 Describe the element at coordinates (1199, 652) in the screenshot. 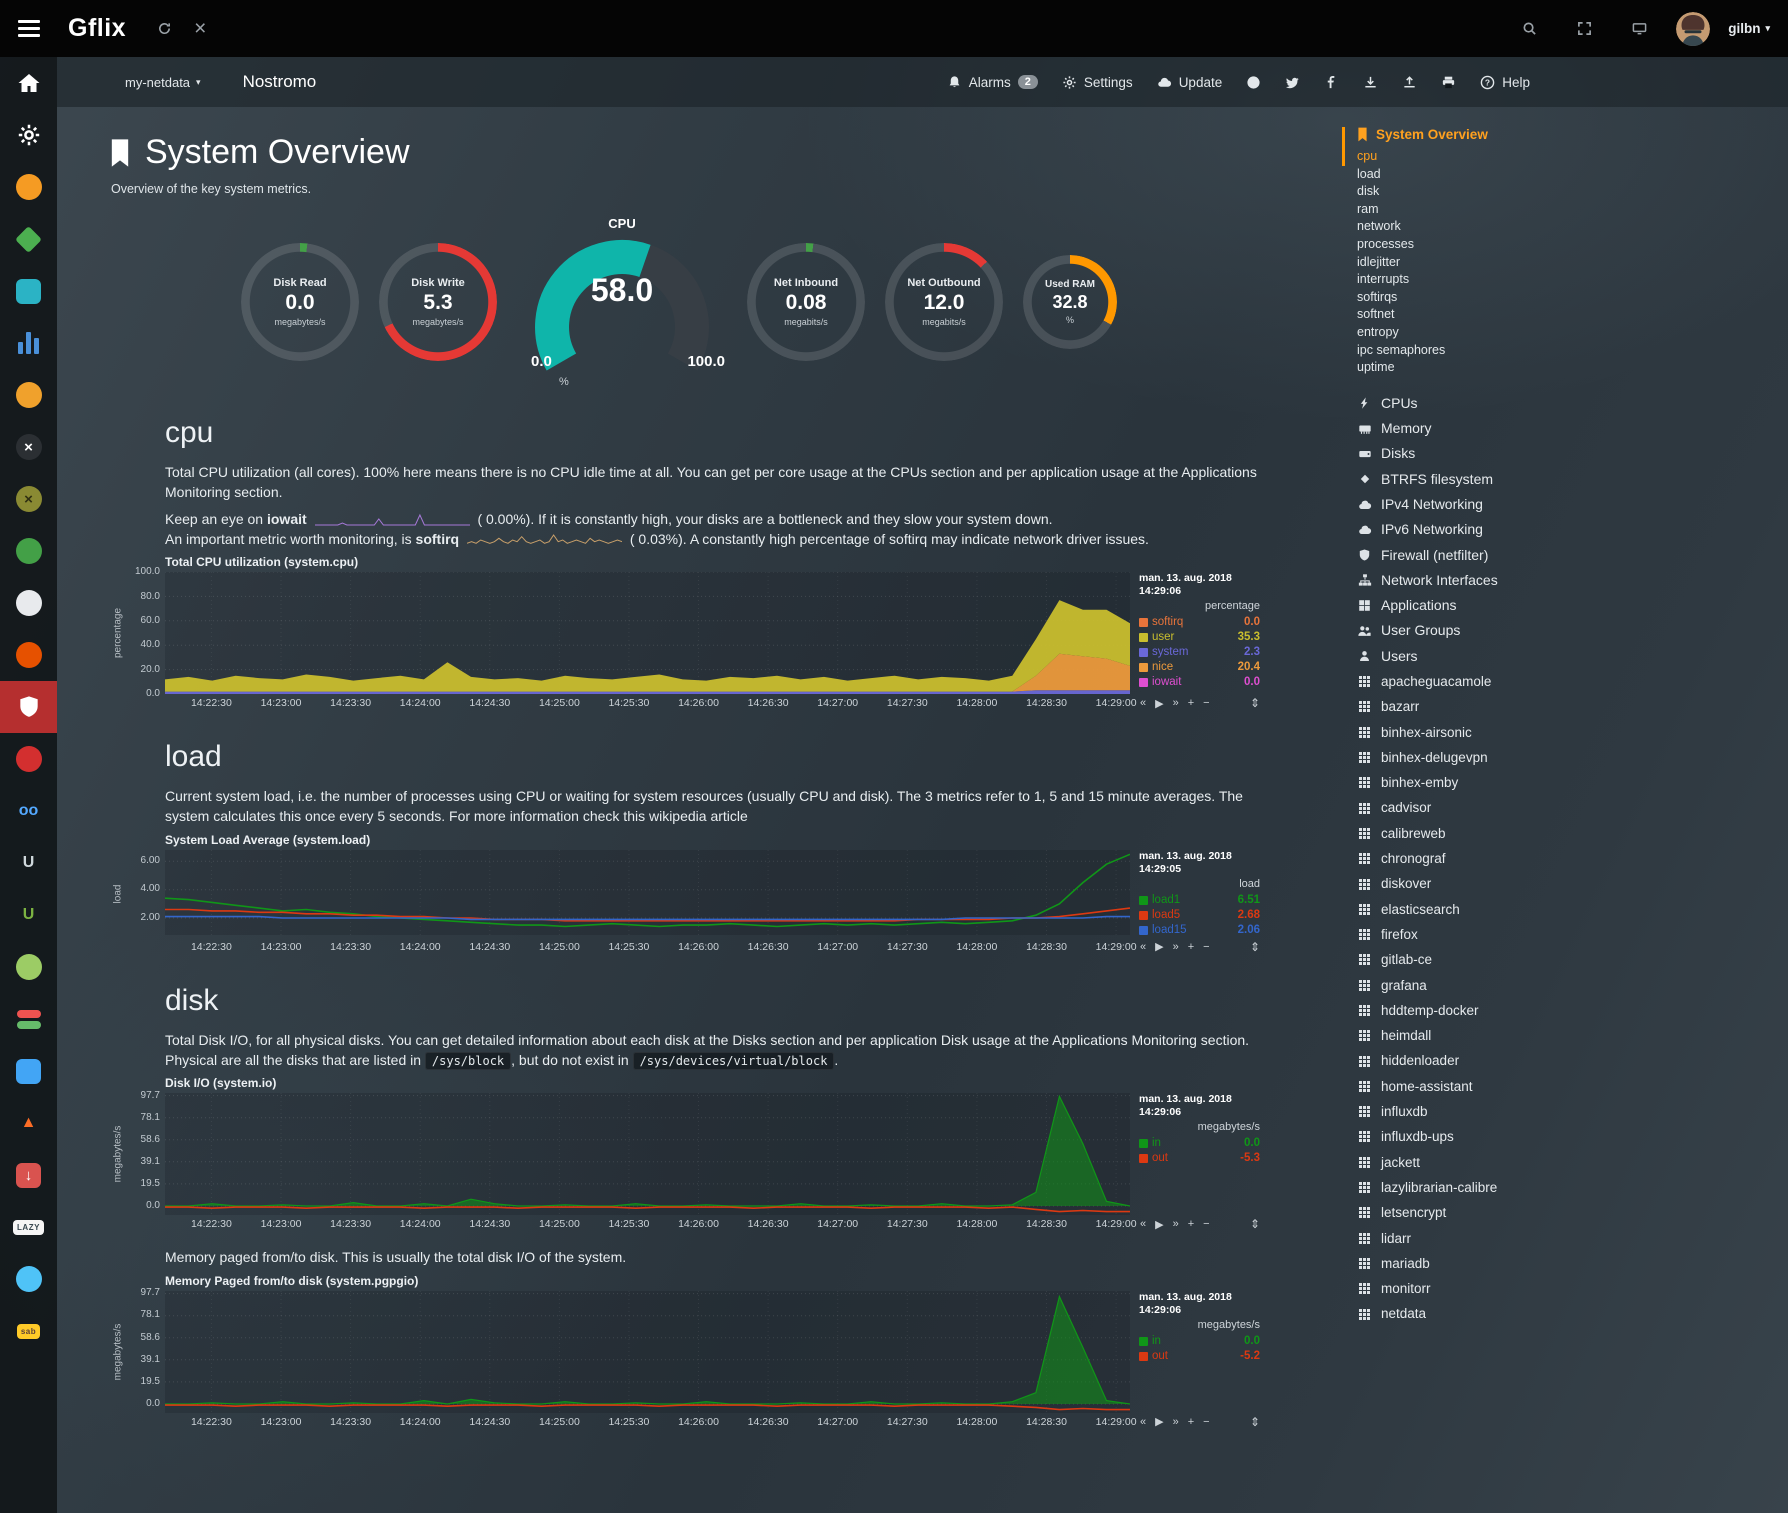

I see `legend-system: system 2.3` at that location.